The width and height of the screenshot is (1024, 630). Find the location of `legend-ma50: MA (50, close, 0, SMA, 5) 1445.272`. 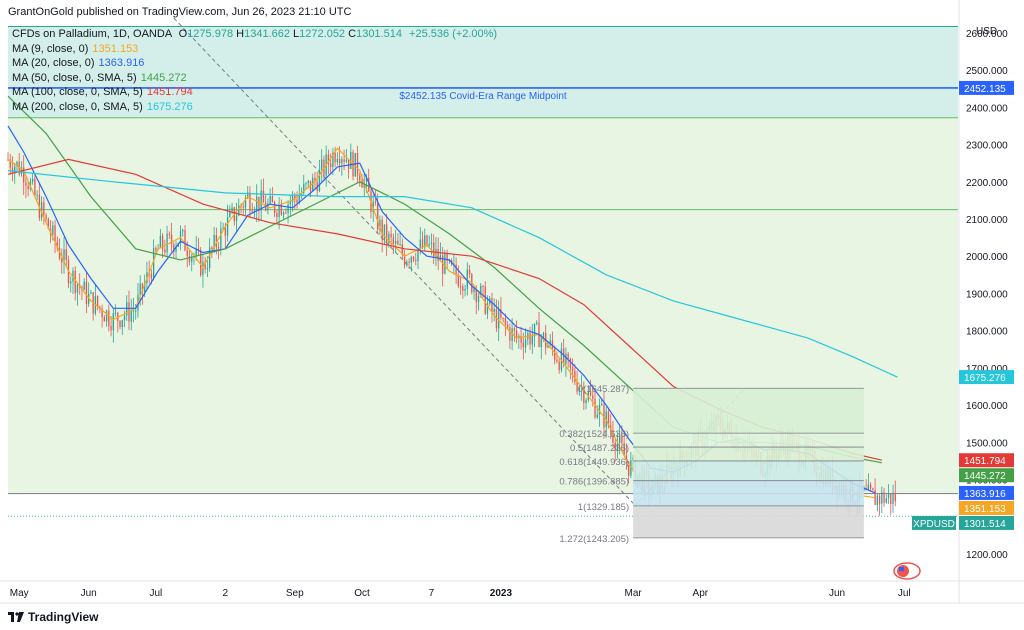

legend-ma50: MA (50, close, 0, SMA, 5) 1445.272 is located at coordinates (254, 78).